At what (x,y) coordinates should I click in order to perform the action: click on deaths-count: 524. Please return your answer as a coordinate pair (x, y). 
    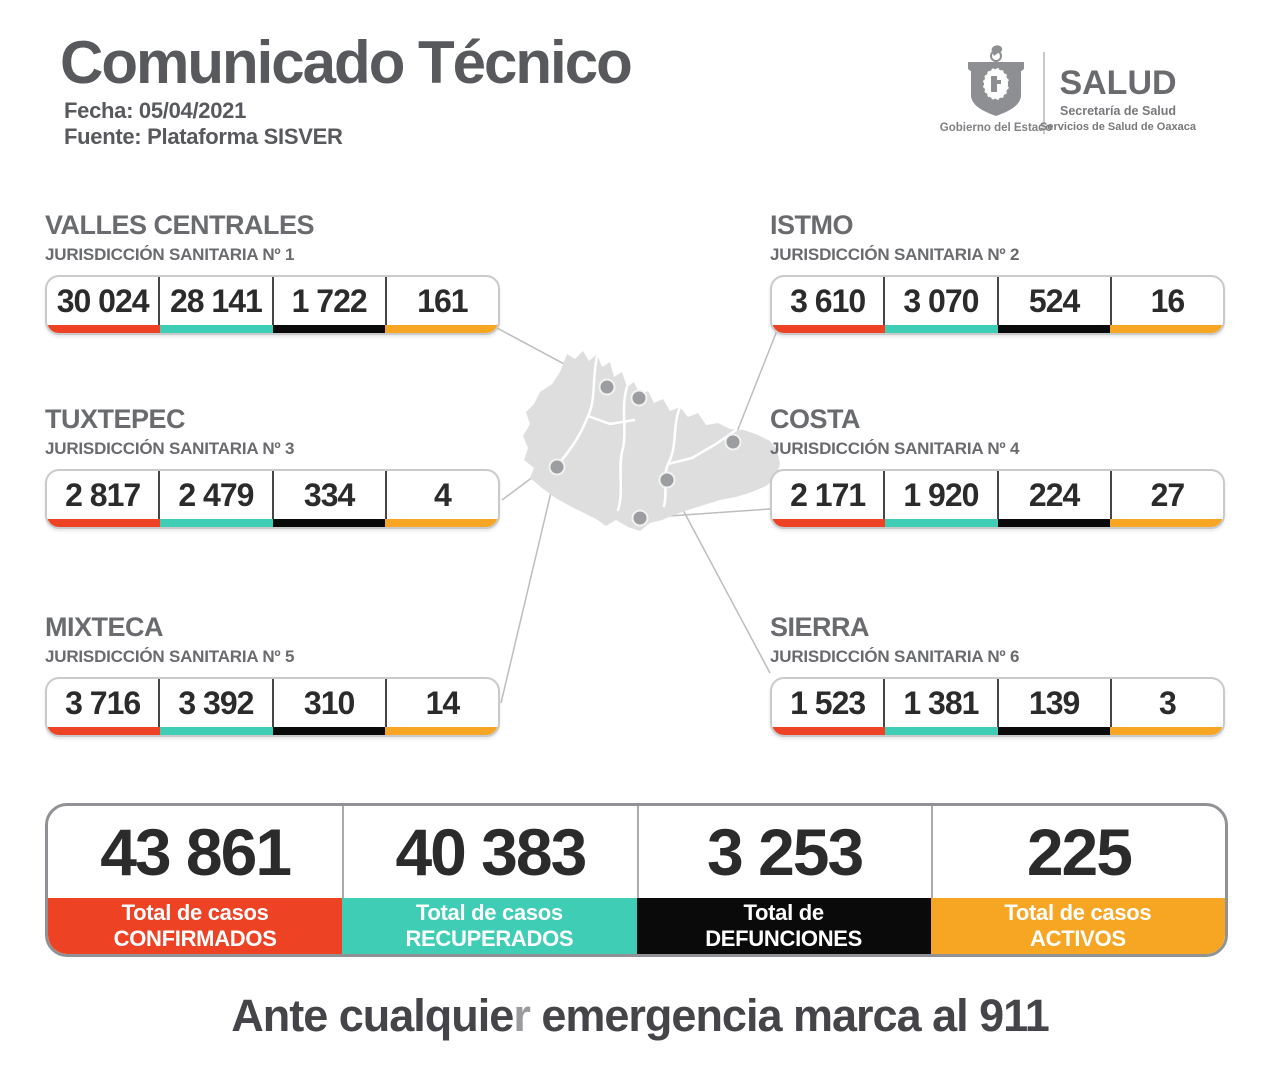
    Looking at the image, I should click on (1053, 301).